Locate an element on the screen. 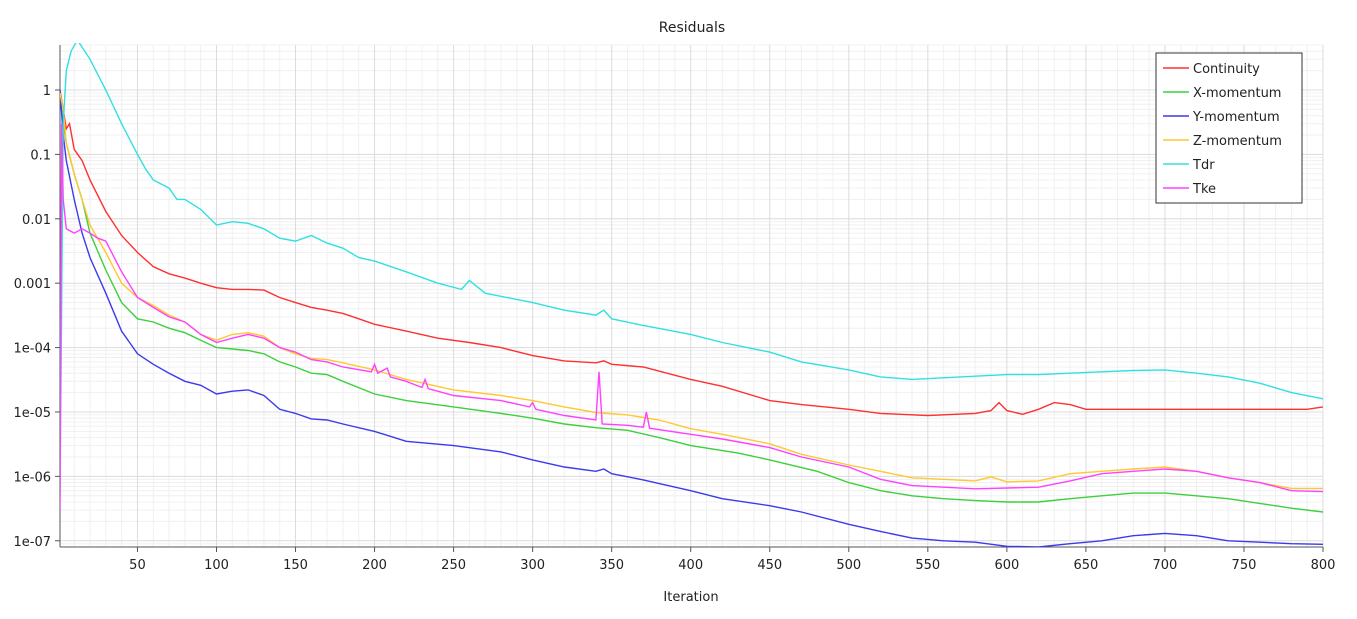 The height and width of the screenshot is (619, 1357). y-tick-label: 1e-05 is located at coordinates (32, 413).